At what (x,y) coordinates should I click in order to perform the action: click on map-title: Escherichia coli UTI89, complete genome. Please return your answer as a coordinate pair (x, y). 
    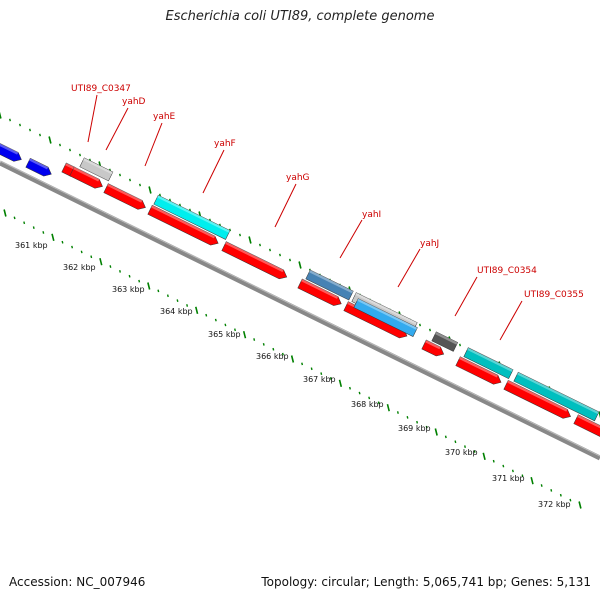
    Looking at the image, I should click on (300, 16).